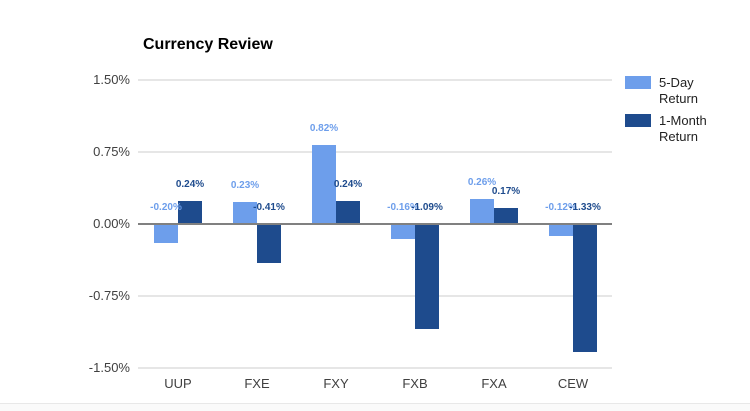 The width and height of the screenshot is (750, 411). What do you see at coordinates (324, 128) in the screenshot?
I see `bar-value-label: 0.82%` at bounding box center [324, 128].